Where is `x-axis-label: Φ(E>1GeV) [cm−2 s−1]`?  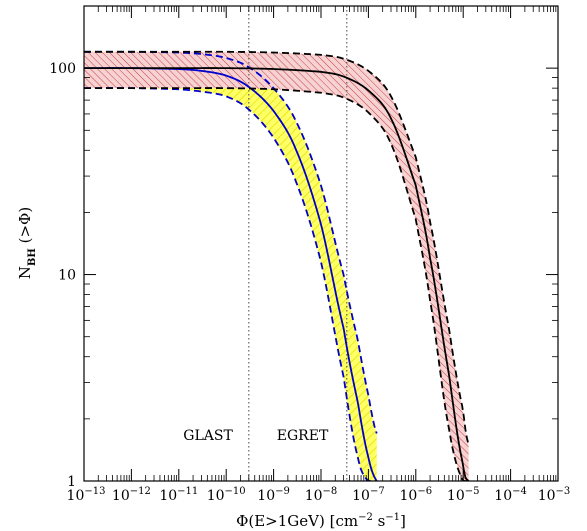 x-axis-label: Φ(E>1GeV) [cm−2 s−1] is located at coordinates (321, 521).